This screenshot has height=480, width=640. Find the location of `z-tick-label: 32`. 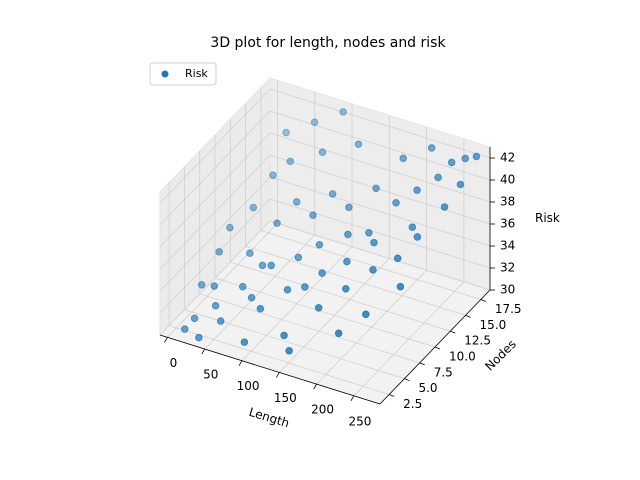

z-tick-label: 32 is located at coordinates (507, 268).